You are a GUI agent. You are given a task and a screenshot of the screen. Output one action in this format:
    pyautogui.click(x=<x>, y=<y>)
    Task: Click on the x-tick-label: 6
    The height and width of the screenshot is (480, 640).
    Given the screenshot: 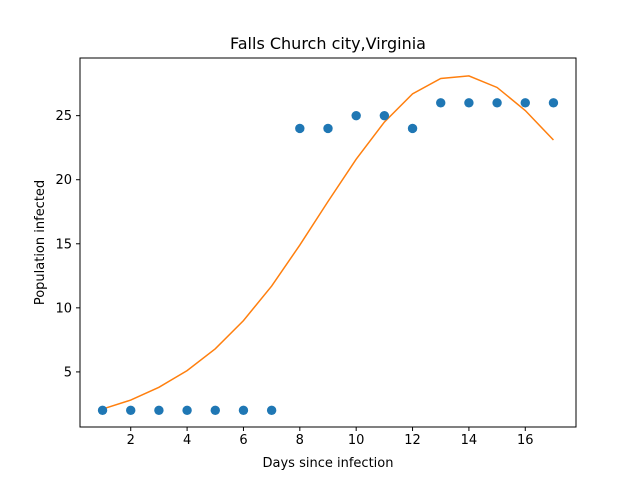 What is the action you would take?
    pyautogui.click(x=243, y=440)
    